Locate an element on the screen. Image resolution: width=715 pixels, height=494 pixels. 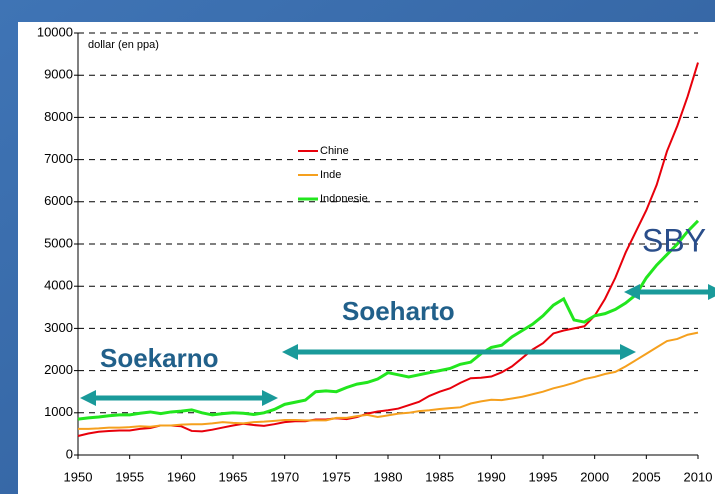
y-axis-label: dollar (en ppa) is located at coordinates (123, 45).